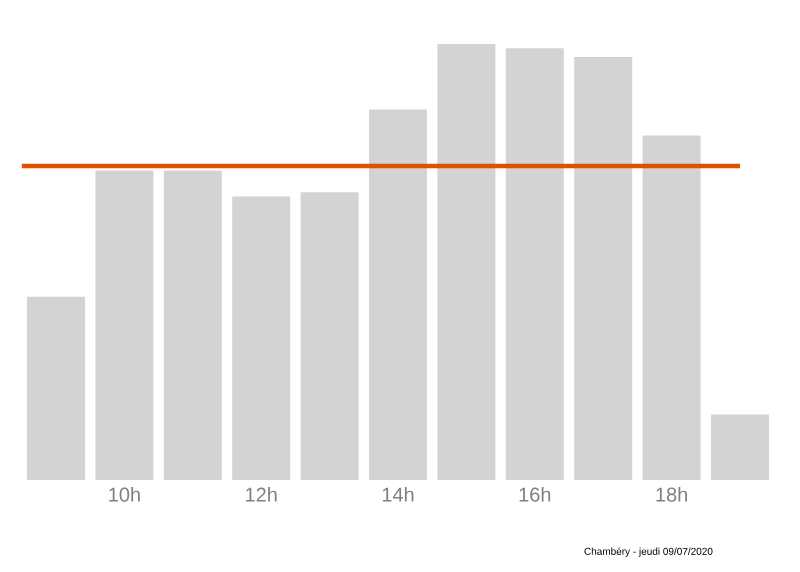  I want to click on x-tick-label: 10h, so click(124, 494).